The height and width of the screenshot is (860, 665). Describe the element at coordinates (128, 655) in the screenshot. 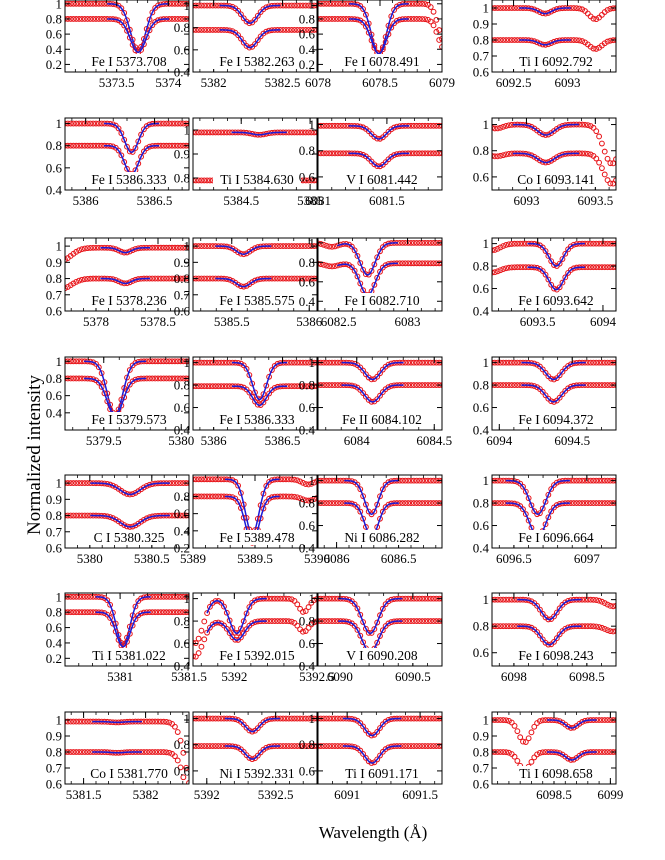

I see `line-label: Ti I 5381.022` at that location.